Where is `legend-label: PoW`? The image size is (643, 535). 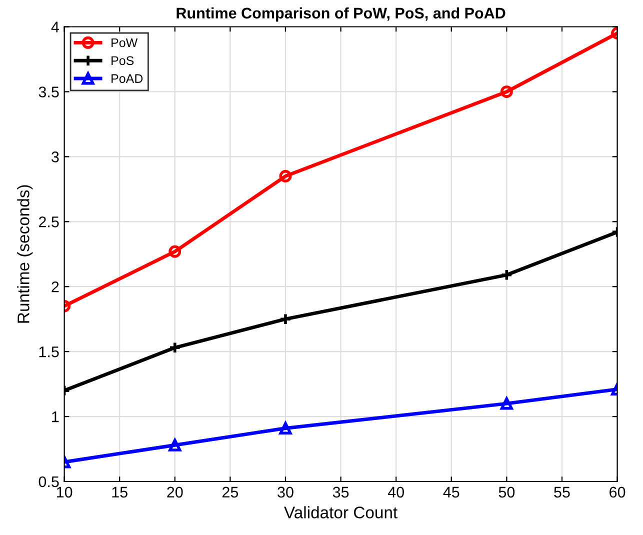
legend-label: PoW is located at coordinates (125, 43).